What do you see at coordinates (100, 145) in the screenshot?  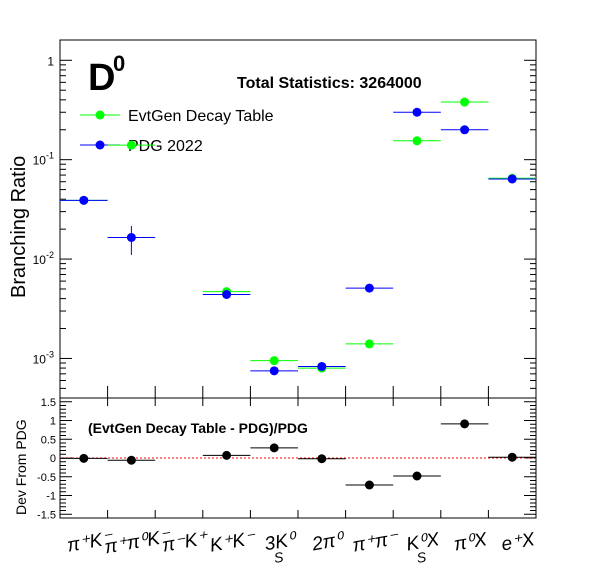 I see `legend-pdg-marker` at bounding box center [100, 145].